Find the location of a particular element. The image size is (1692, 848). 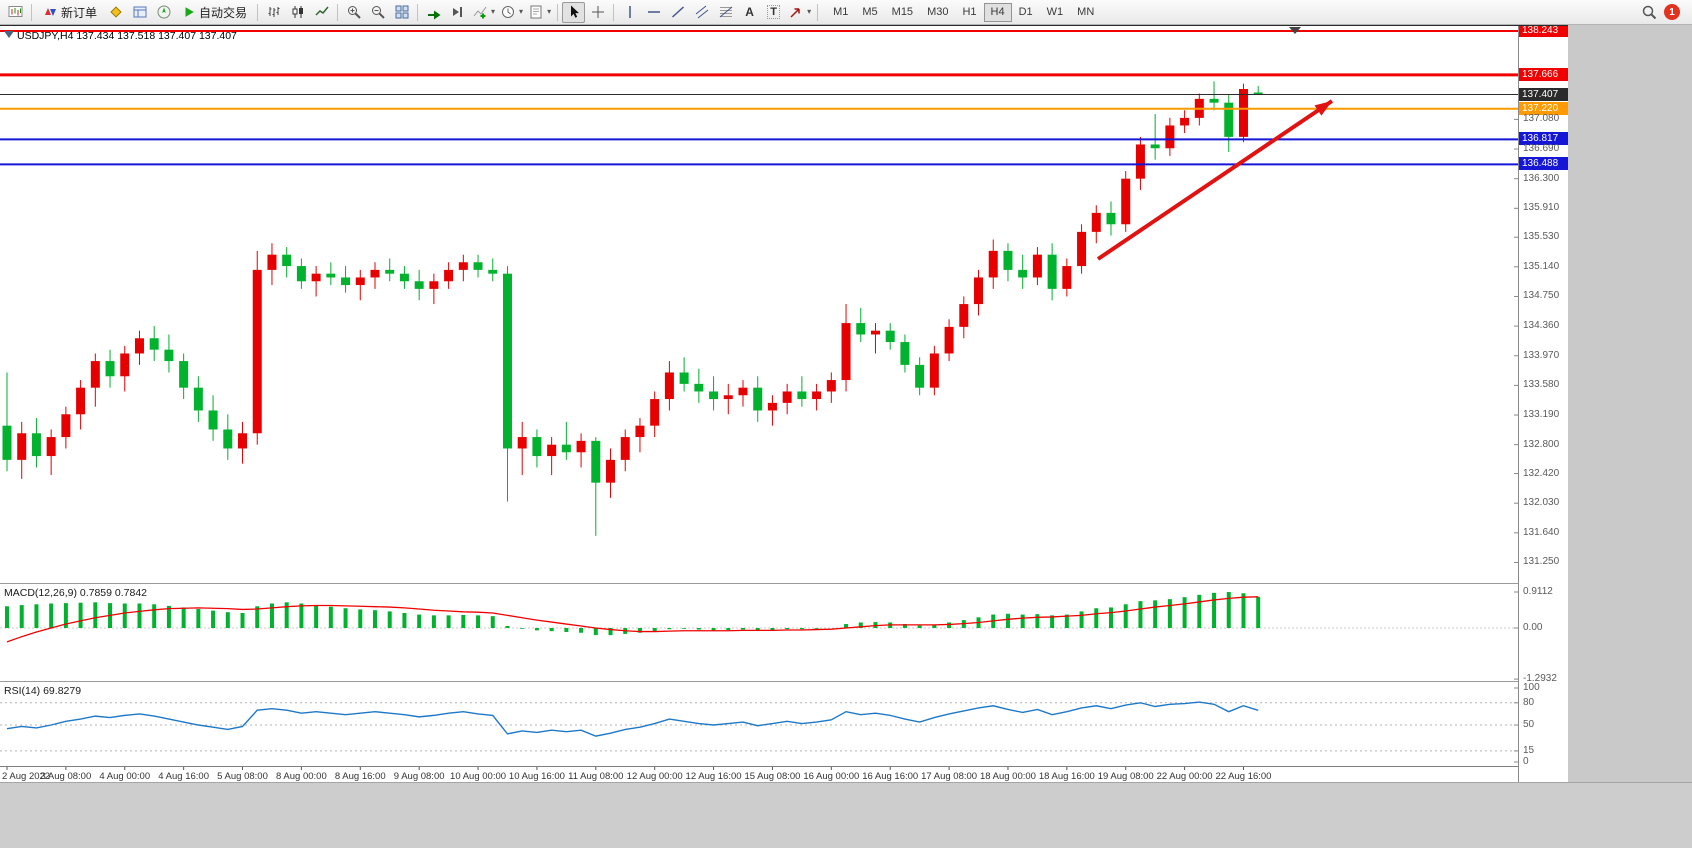

bar-chart-type-button is located at coordinates (273, 12).